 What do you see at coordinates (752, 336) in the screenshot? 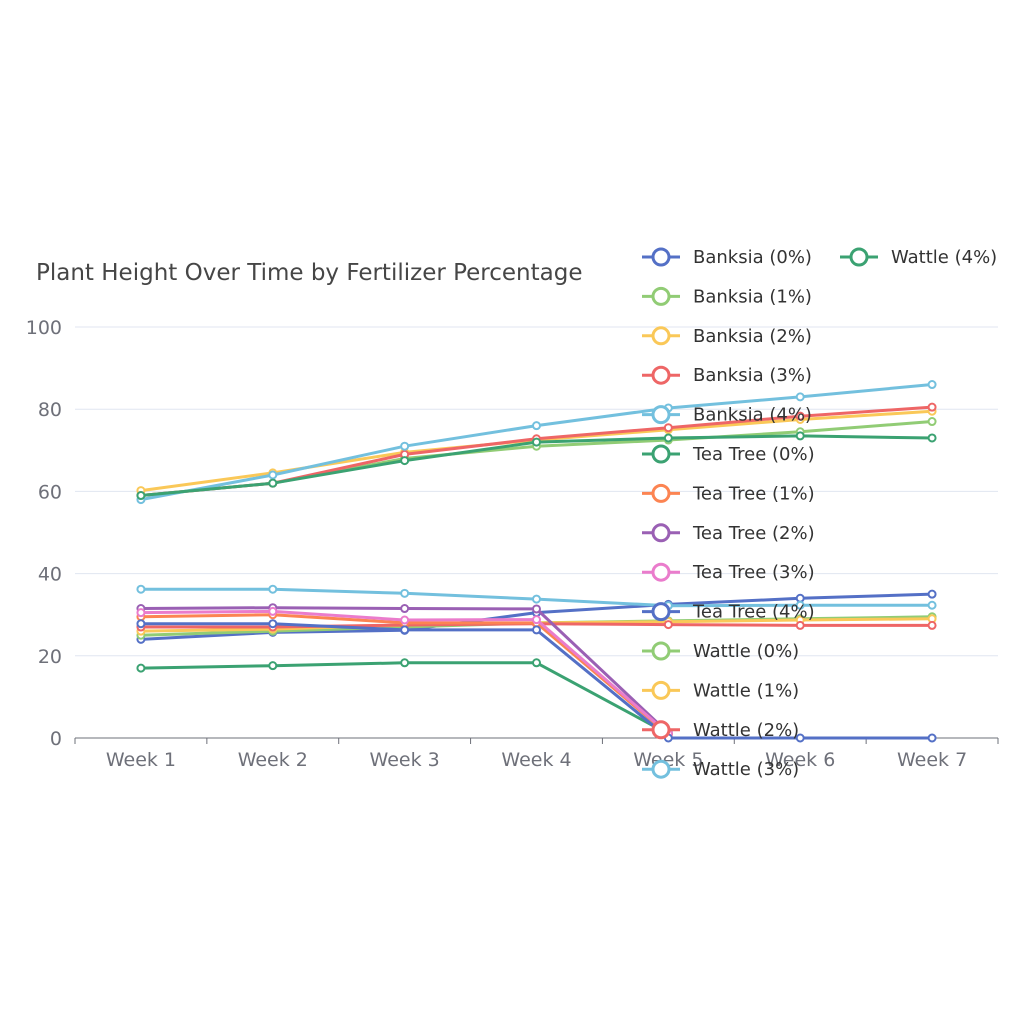
I see `legend-label: Banksia (2%)` at bounding box center [752, 336].